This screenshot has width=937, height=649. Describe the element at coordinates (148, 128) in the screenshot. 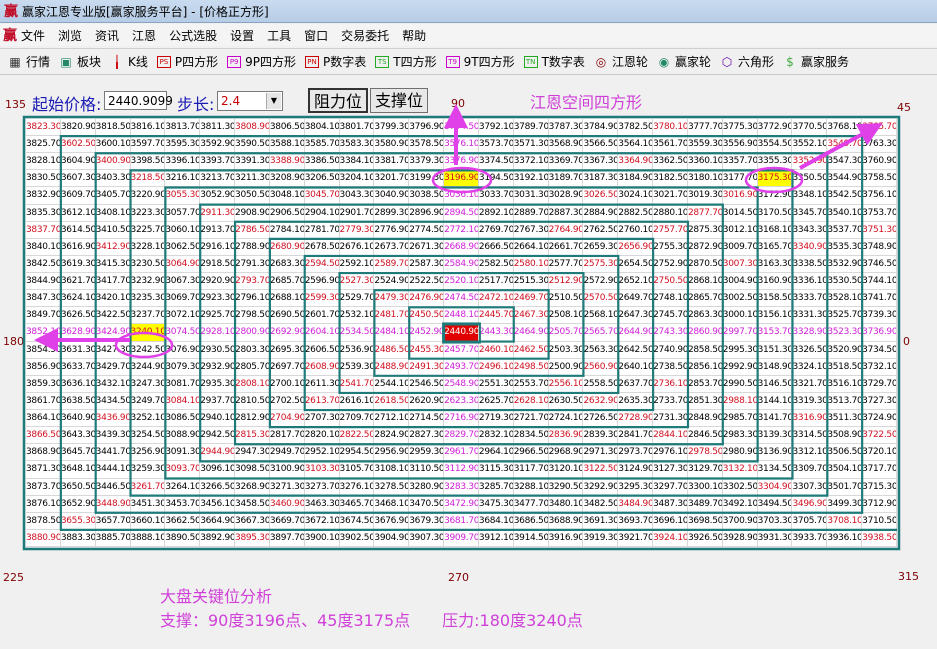

I see `grid-cell: 3816.10` at that location.